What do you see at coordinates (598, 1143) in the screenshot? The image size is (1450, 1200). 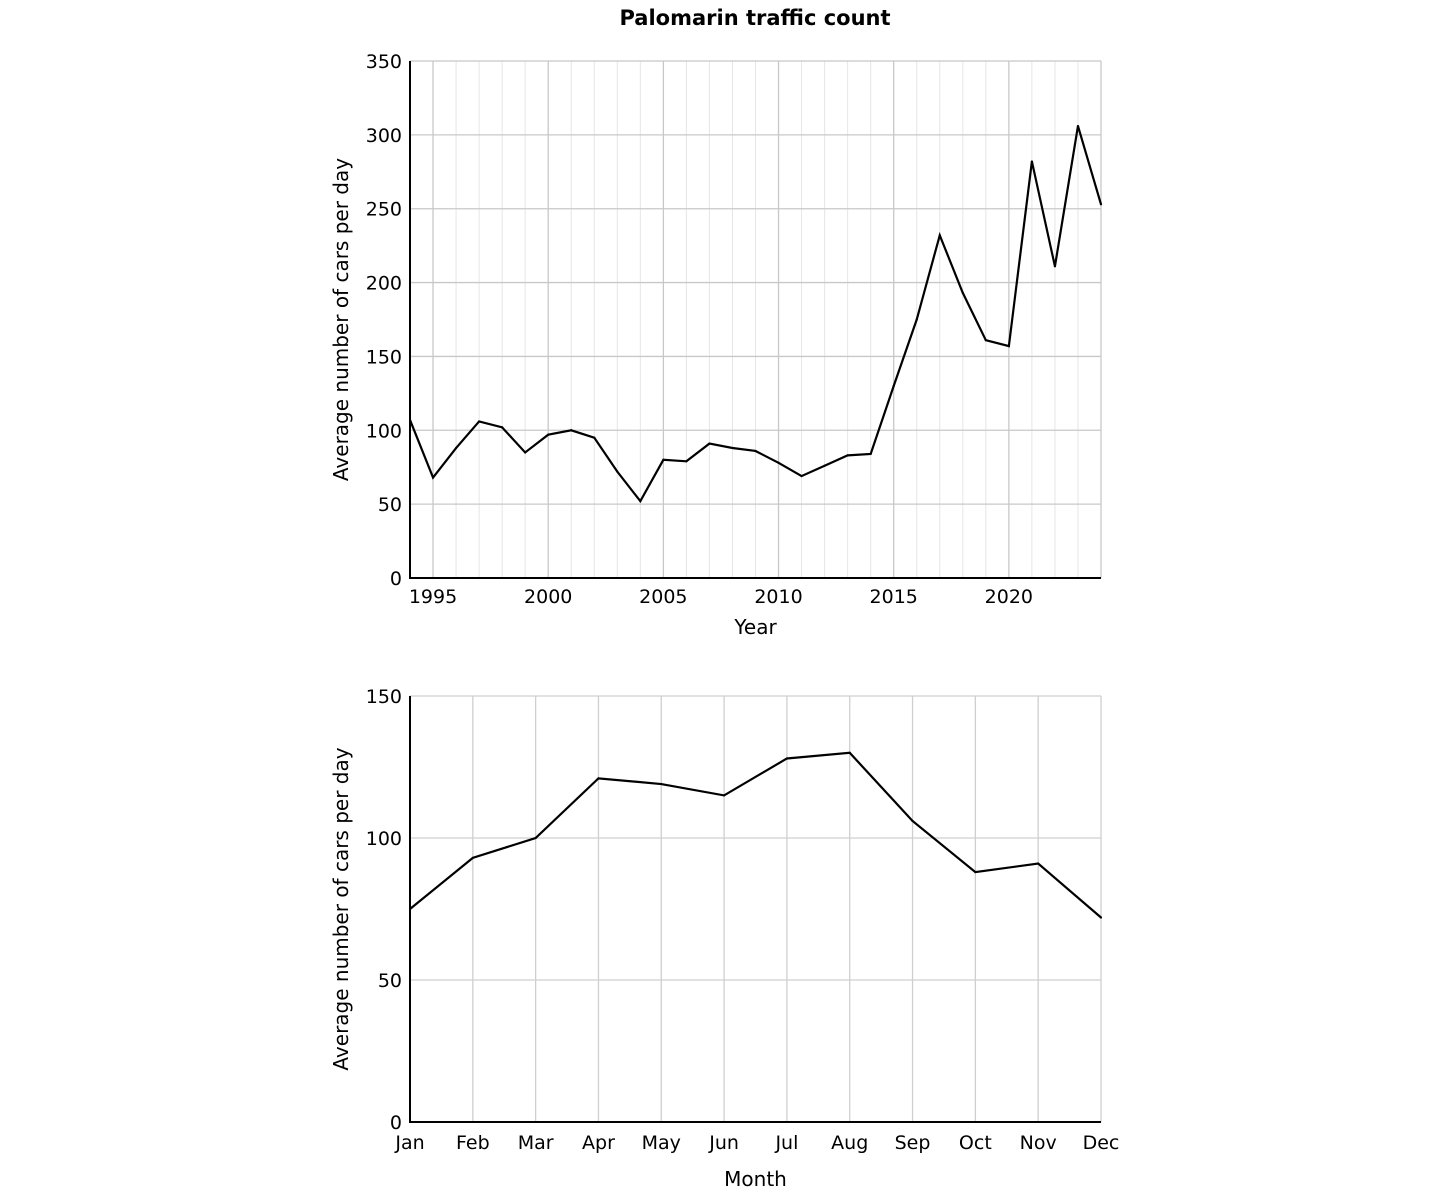 I see `x-tick-label: Apr` at bounding box center [598, 1143].